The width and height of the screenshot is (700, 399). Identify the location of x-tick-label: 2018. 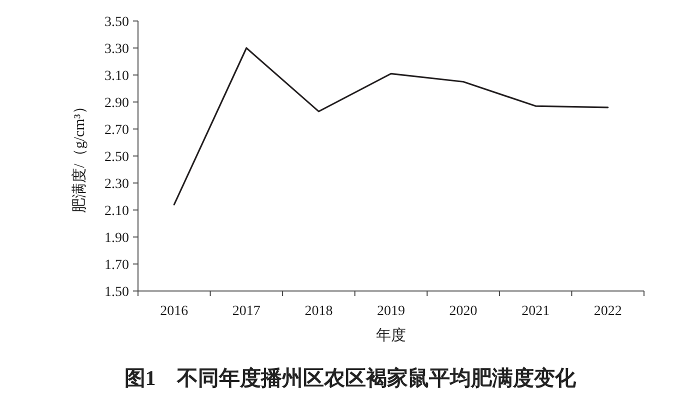
(318, 311).